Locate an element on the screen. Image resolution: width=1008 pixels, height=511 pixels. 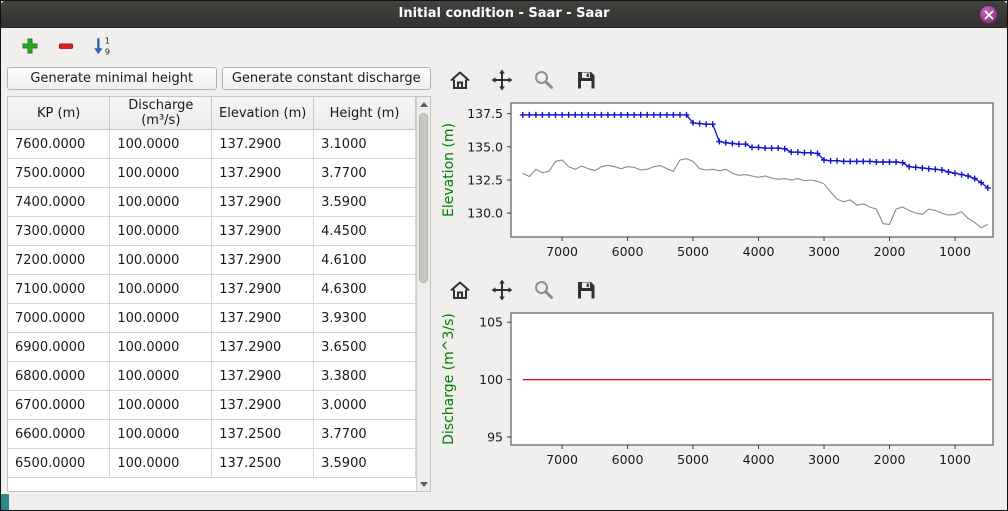
titlebar: Initial condition - Saar - Saar is located at coordinates (504, 14).